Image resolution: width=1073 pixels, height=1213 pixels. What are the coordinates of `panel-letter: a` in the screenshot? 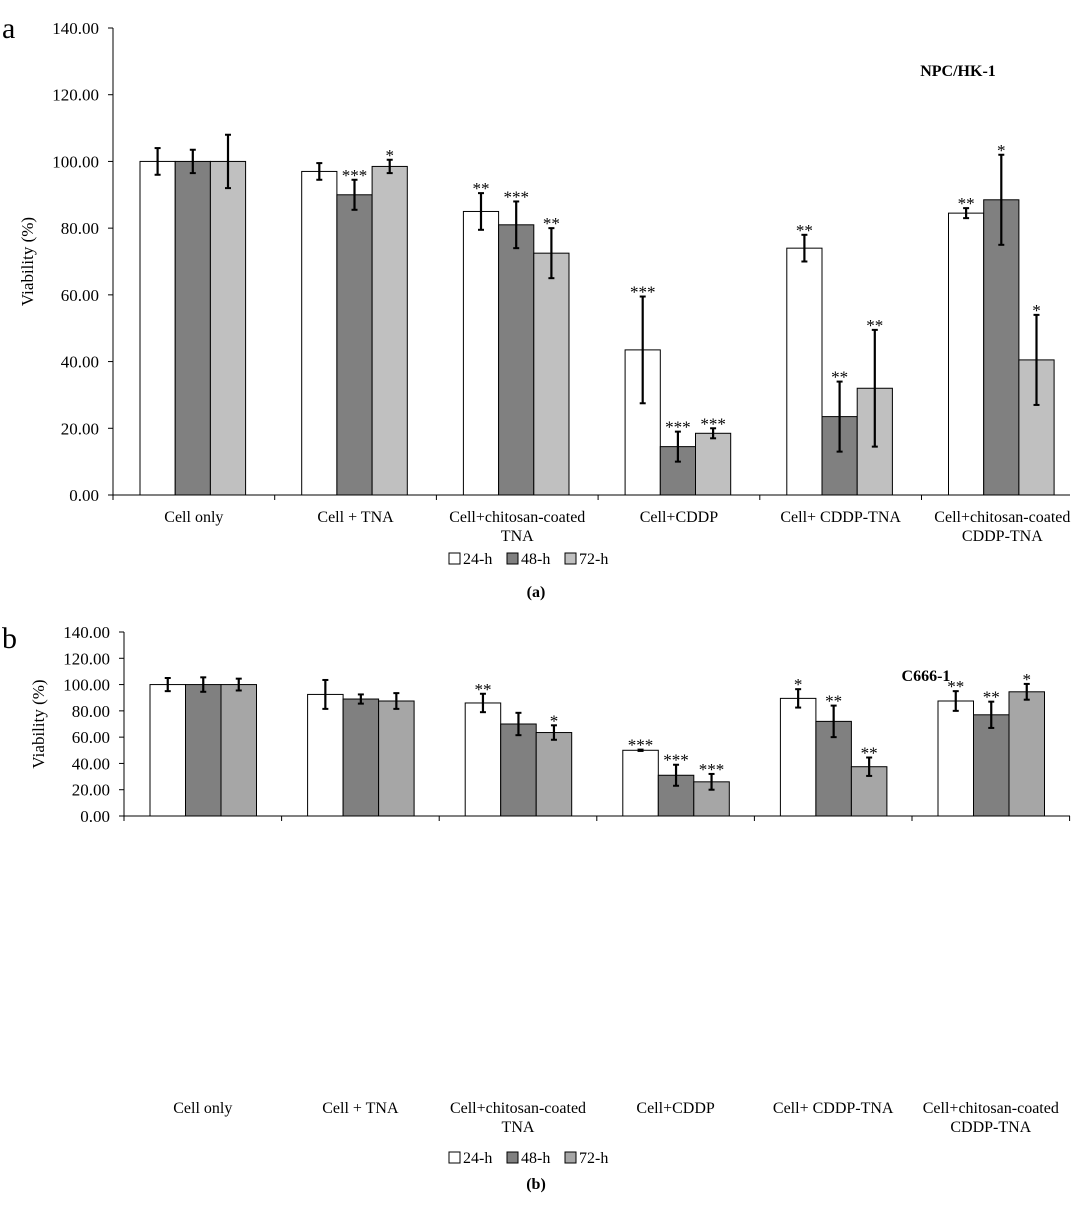 It's located at (9, 28).